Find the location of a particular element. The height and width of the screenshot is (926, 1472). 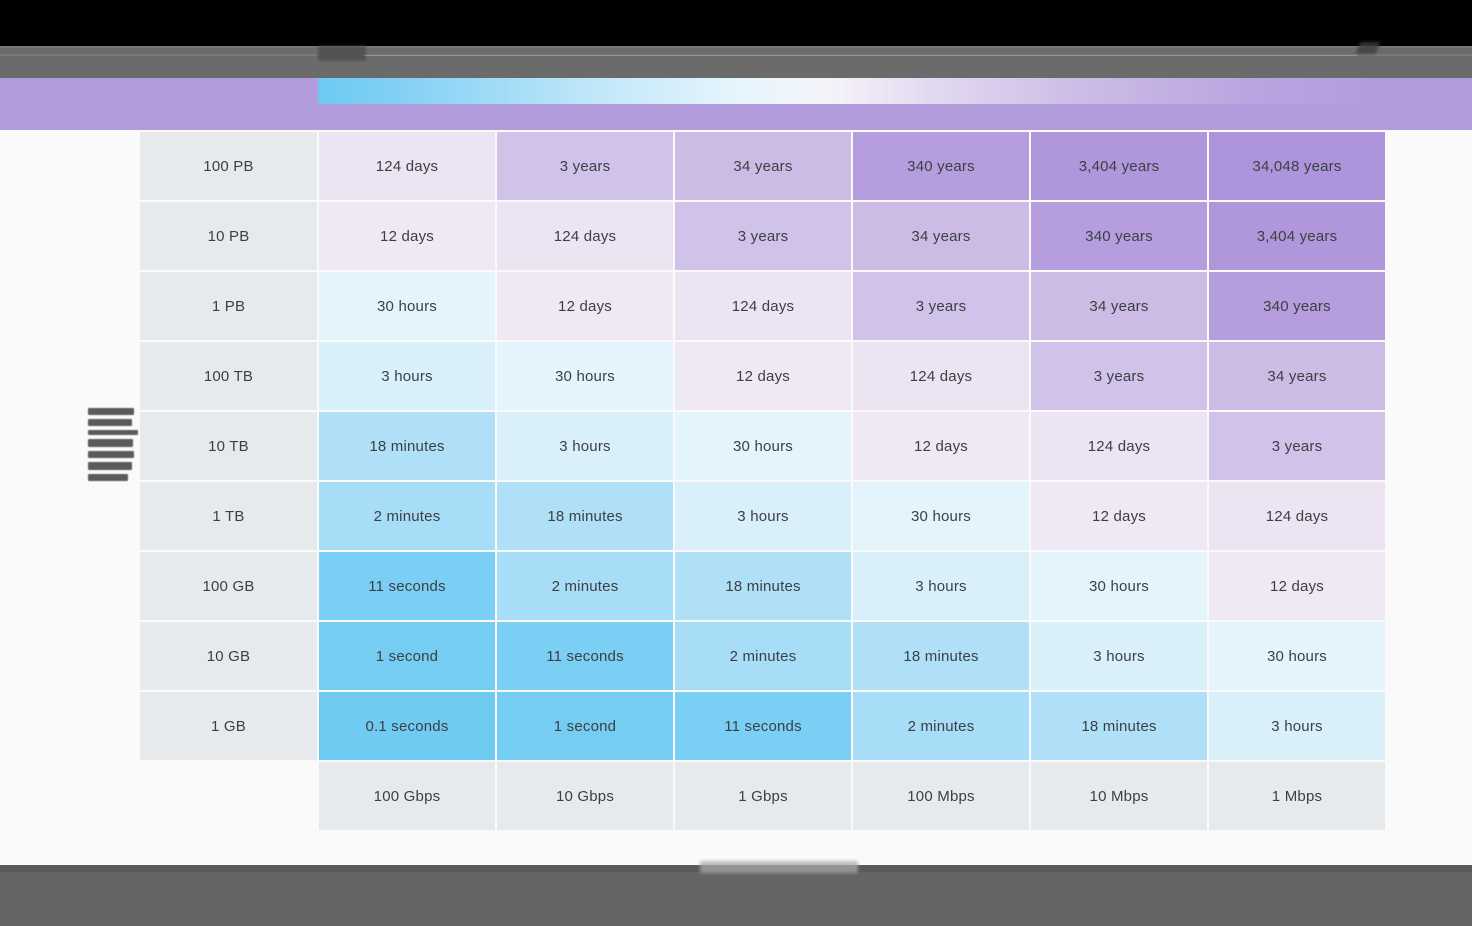

legend-band is located at coordinates (736, 104).